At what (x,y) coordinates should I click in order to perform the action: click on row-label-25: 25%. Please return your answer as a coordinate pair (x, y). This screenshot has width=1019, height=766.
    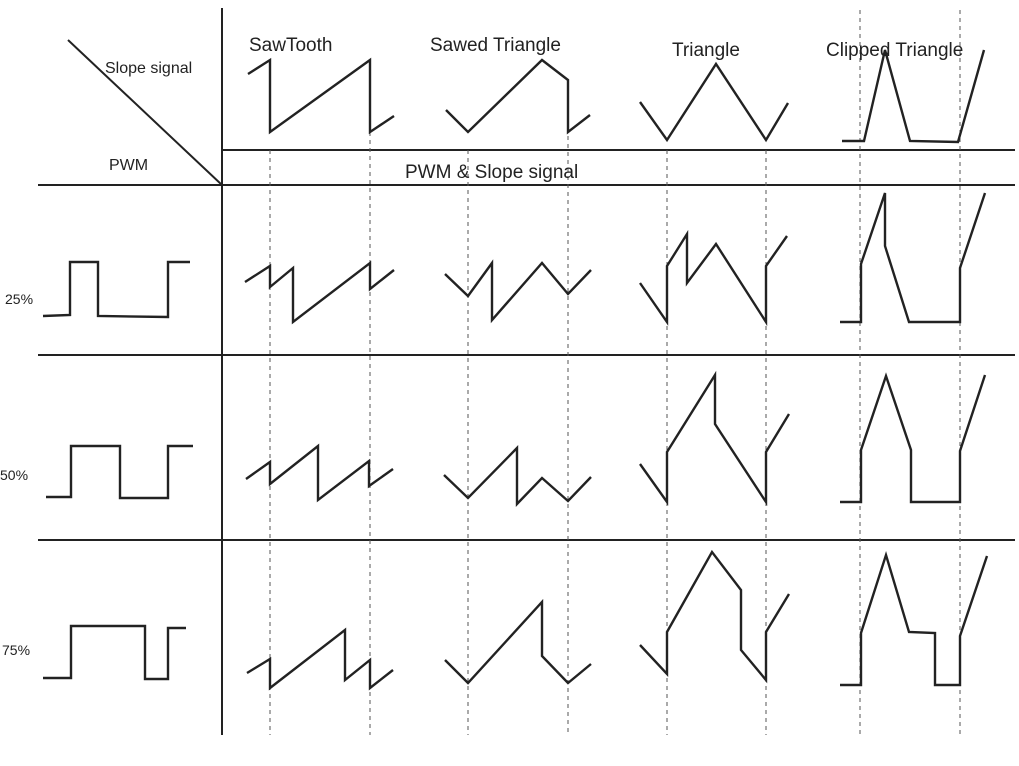
    Looking at the image, I should click on (19, 299).